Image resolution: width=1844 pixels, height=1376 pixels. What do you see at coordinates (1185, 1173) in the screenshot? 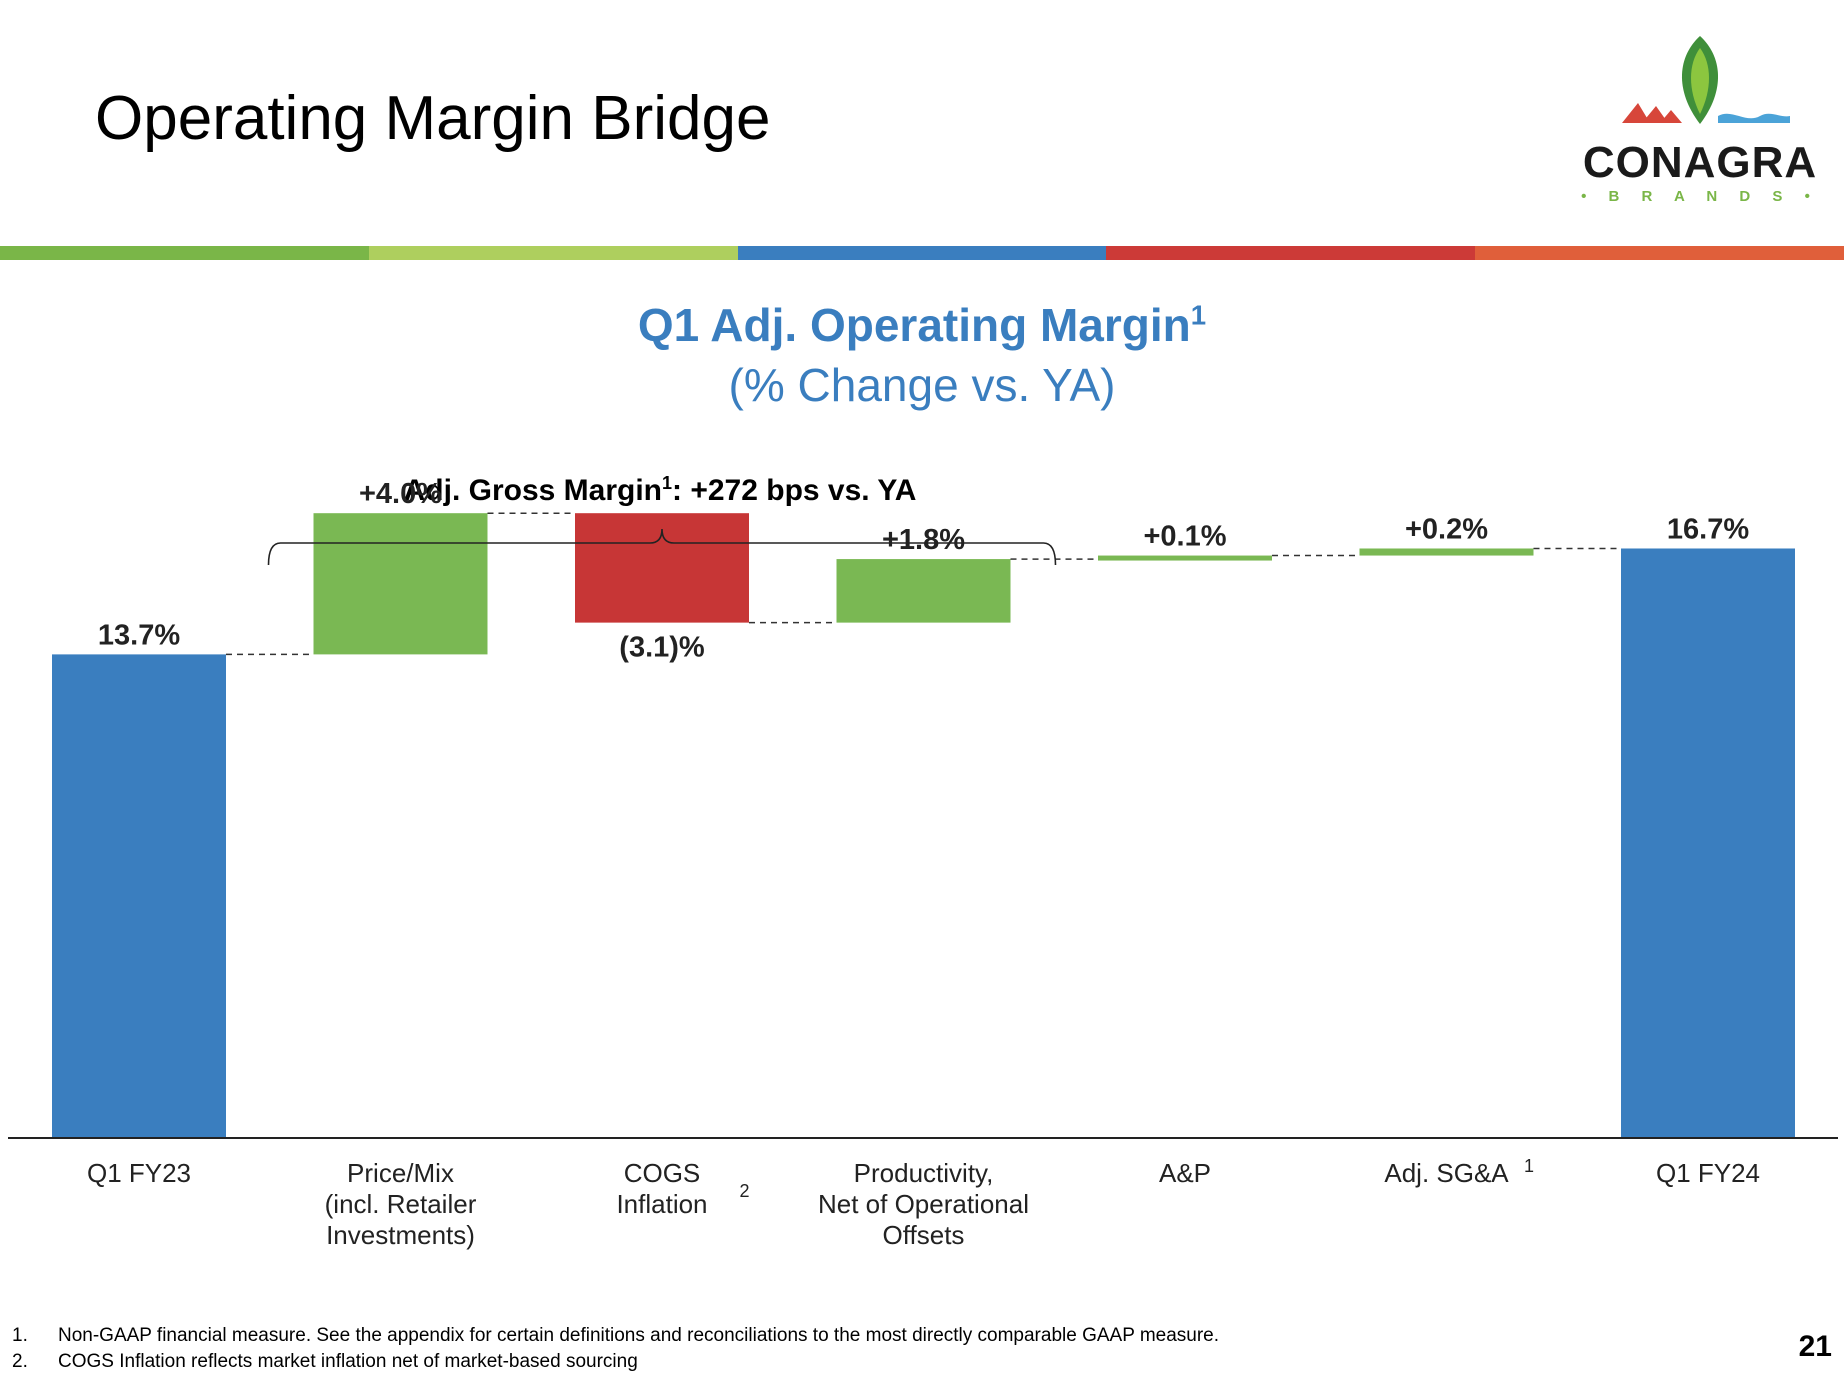
I see `category-label: A&P` at bounding box center [1185, 1173].